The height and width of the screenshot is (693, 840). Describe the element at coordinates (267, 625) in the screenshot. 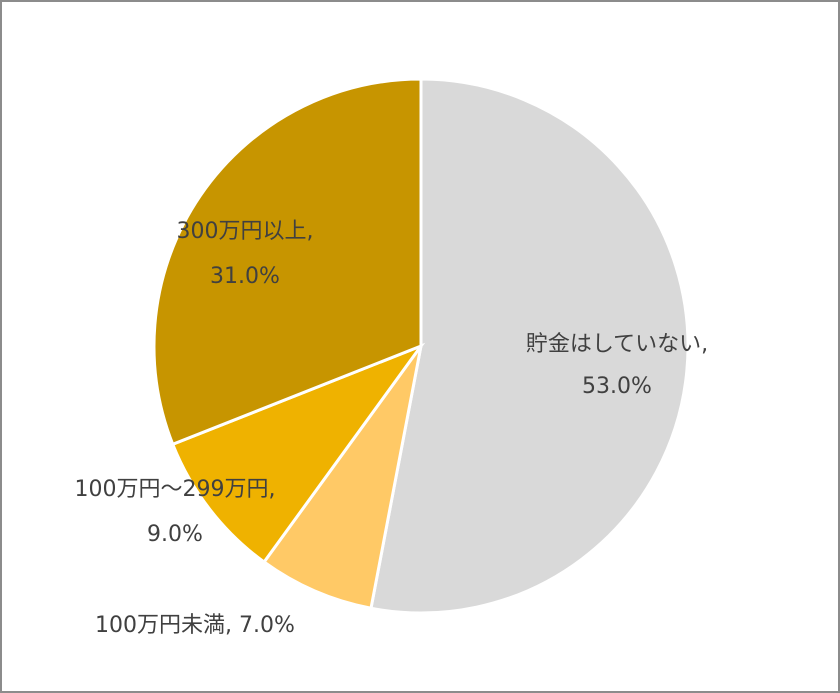

I see `value-label: 7.0%` at that location.